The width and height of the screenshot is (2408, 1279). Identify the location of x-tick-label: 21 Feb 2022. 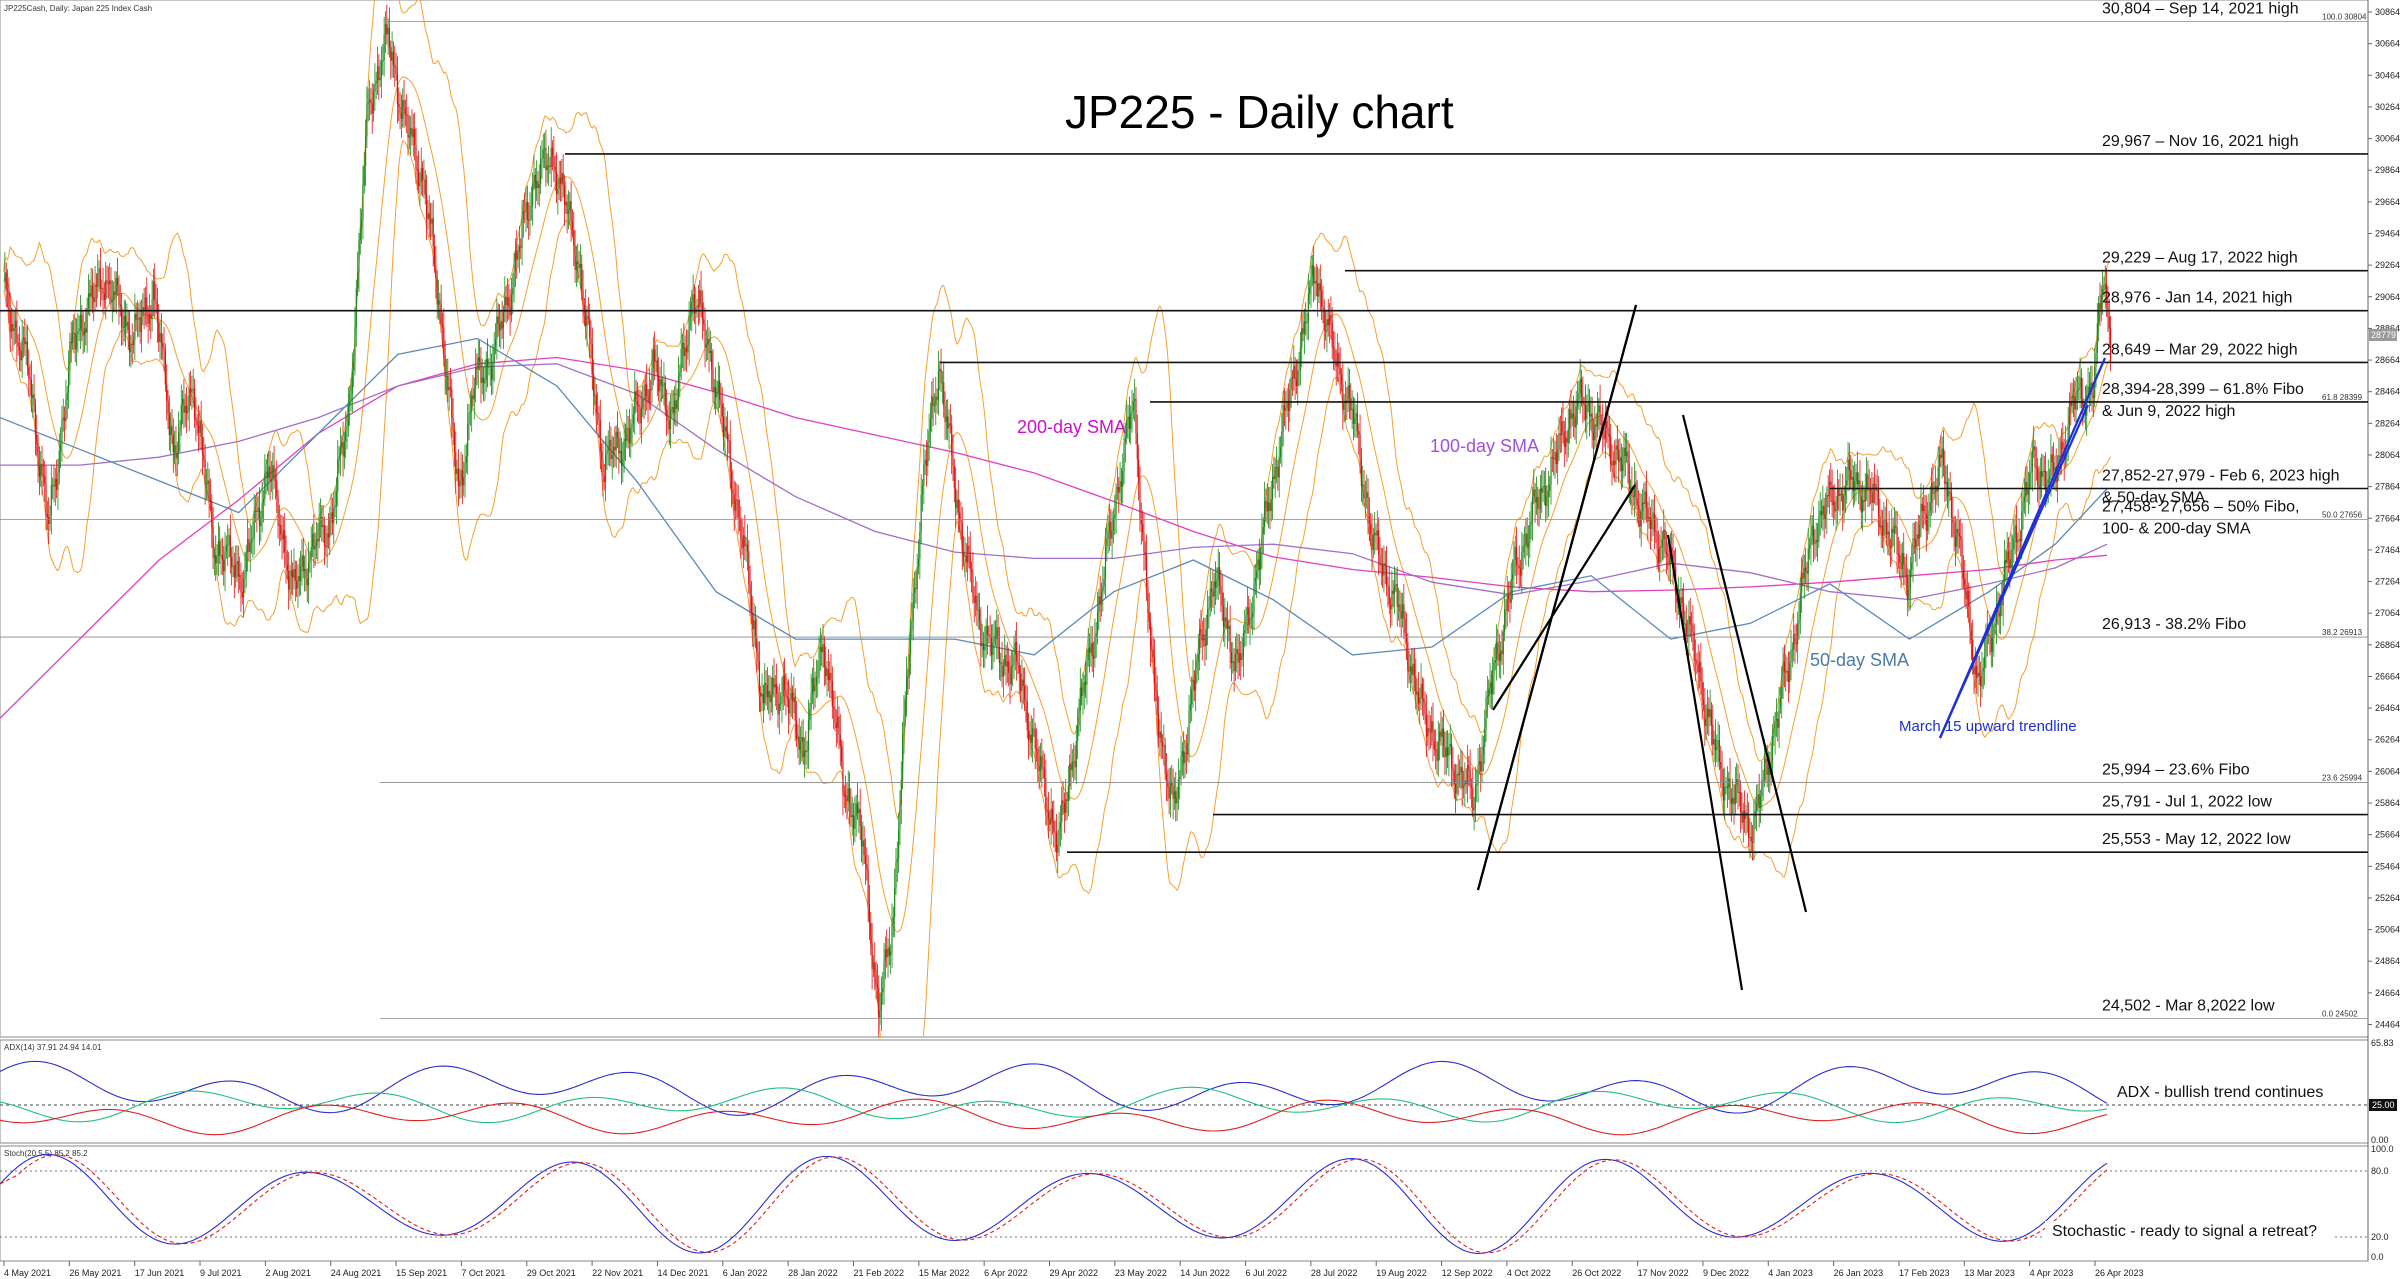
(878, 1273).